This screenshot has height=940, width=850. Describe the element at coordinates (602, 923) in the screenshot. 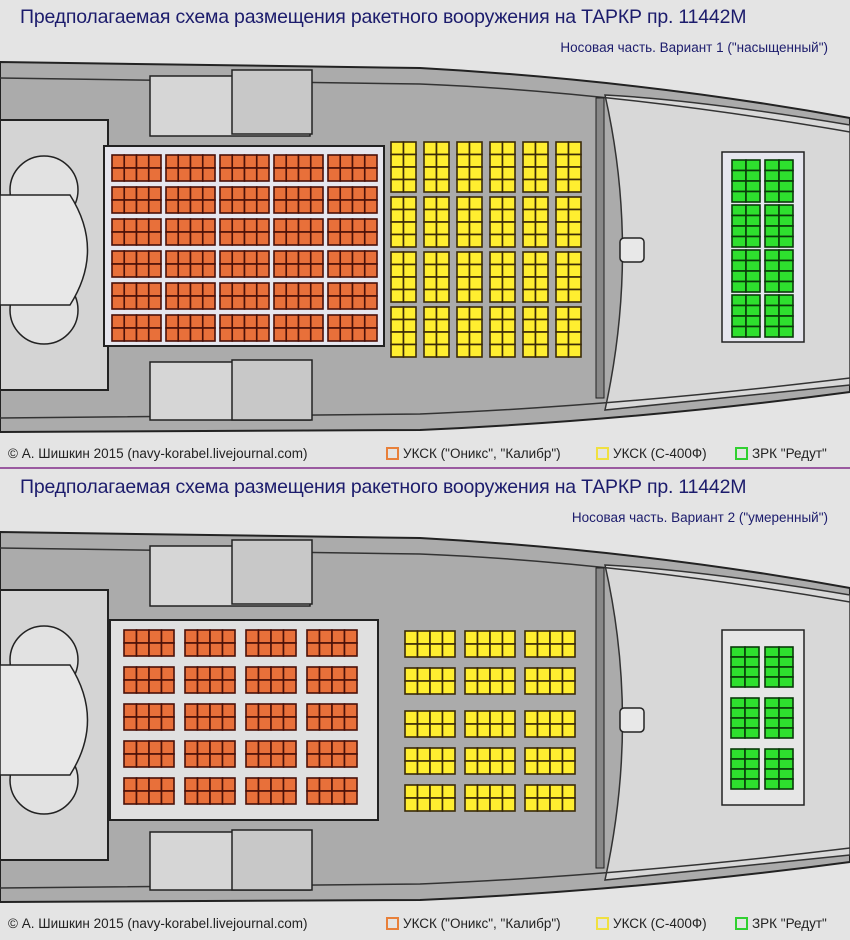

I see `yellow-square-icon` at that location.